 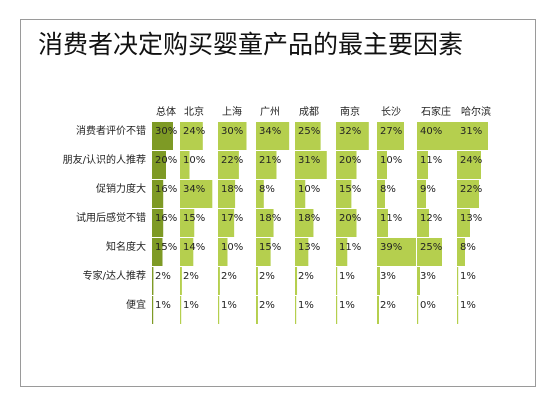 I want to click on column-header: 长沙, so click(x=391, y=112).